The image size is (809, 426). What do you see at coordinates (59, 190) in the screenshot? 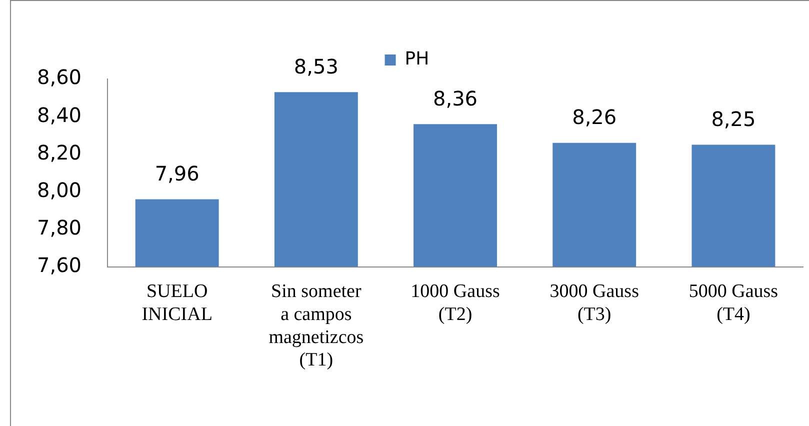
I see `y-tick-label: 8,00` at bounding box center [59, 190].